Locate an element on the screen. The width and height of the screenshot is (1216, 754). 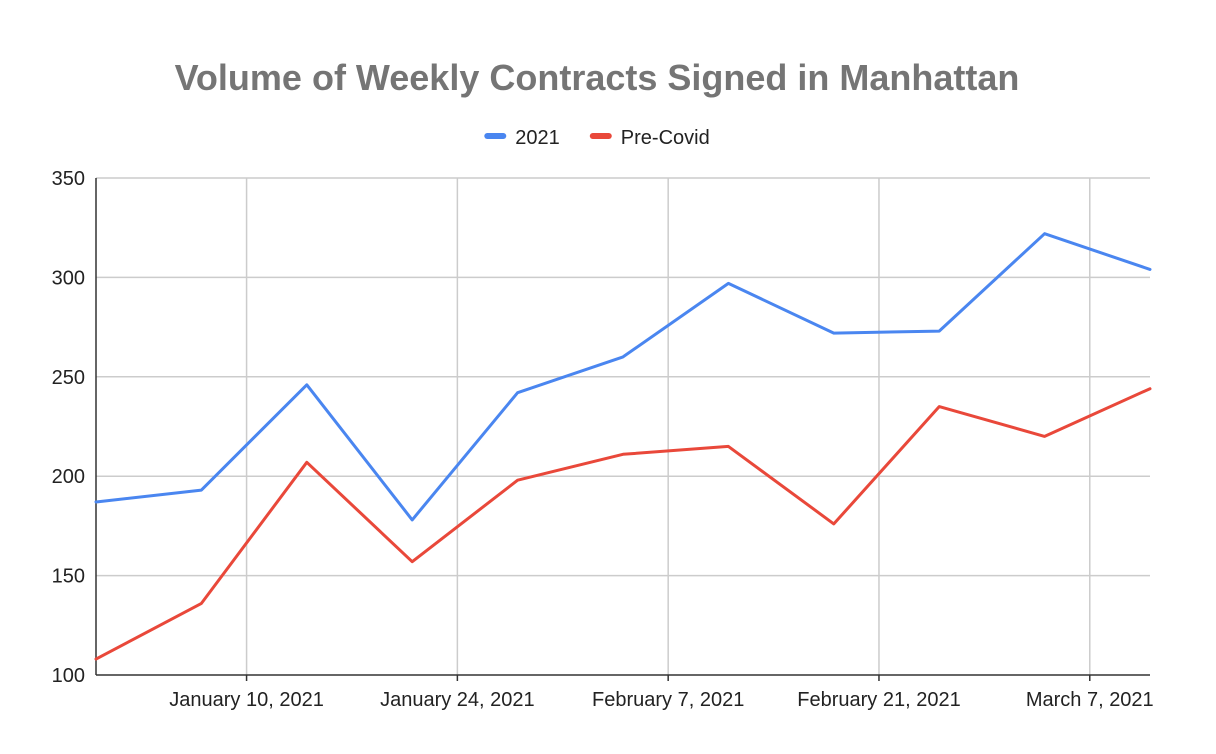
y-tick-label: 250 is located at coordinates (68, 378).